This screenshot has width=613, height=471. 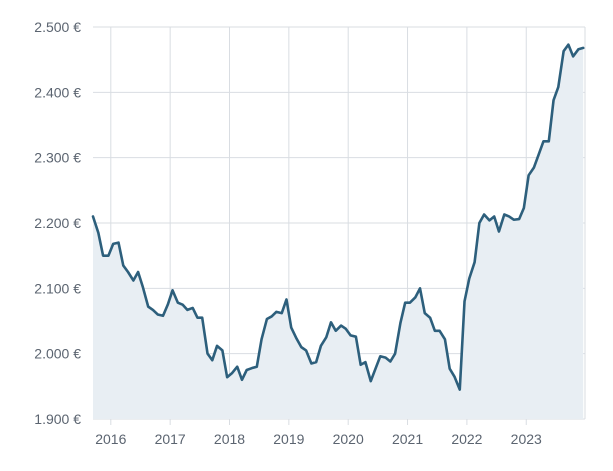 I want to click on y-tick-label: 2.300 €, so click(x=57, y=158).